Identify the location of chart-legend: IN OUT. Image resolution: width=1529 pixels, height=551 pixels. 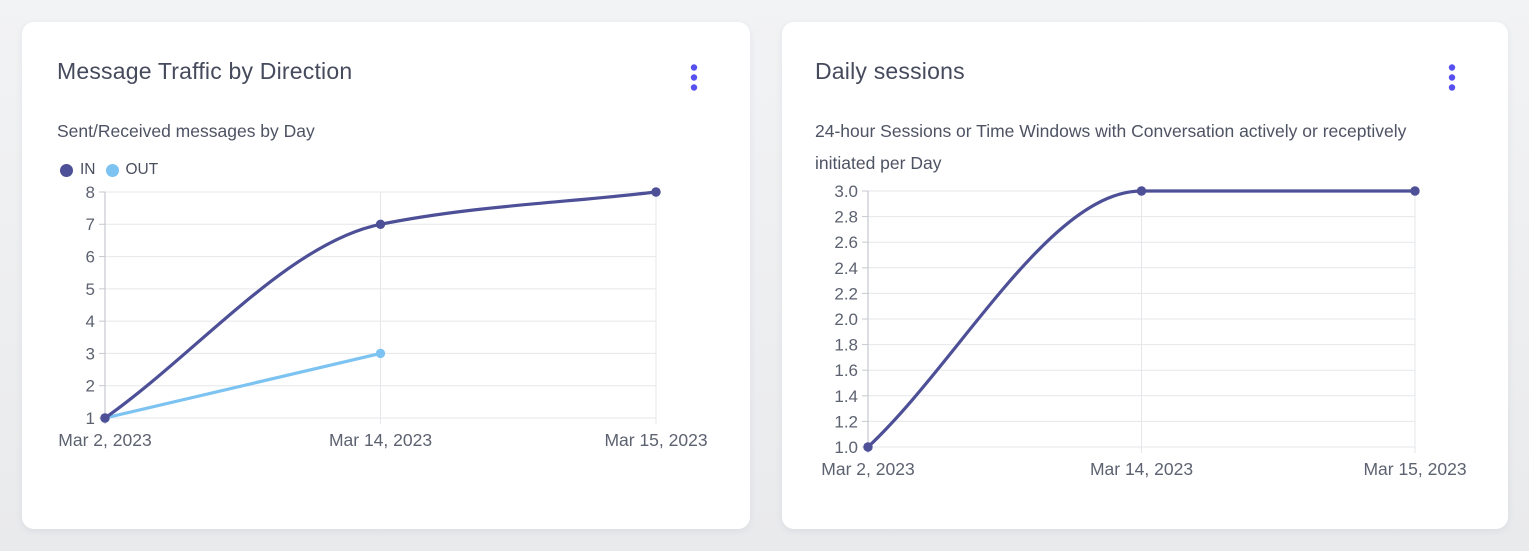
(109, 170).